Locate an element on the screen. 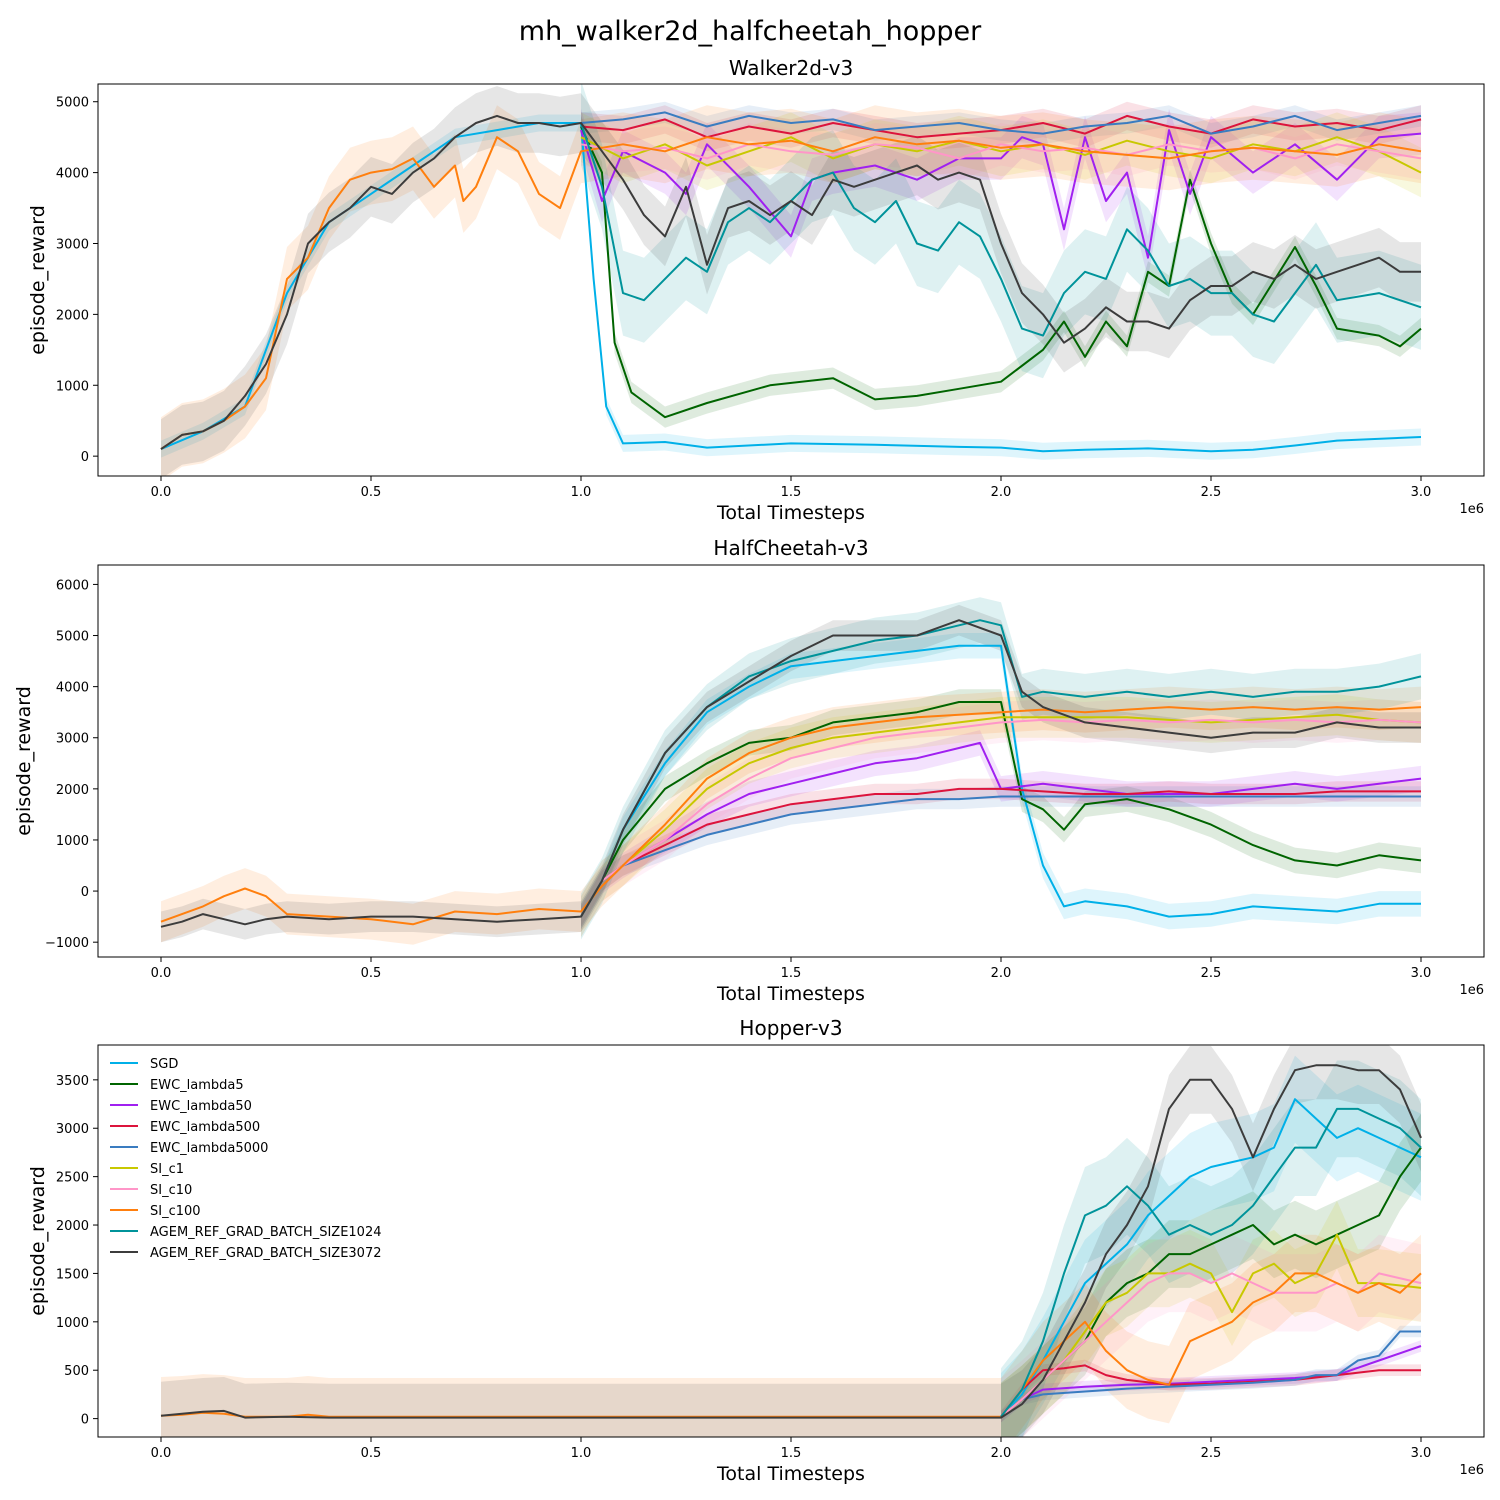 The height and width of the screenshot is (1500, 1500). legend-label: SI_c100 is located at coordinates (175, 1211).